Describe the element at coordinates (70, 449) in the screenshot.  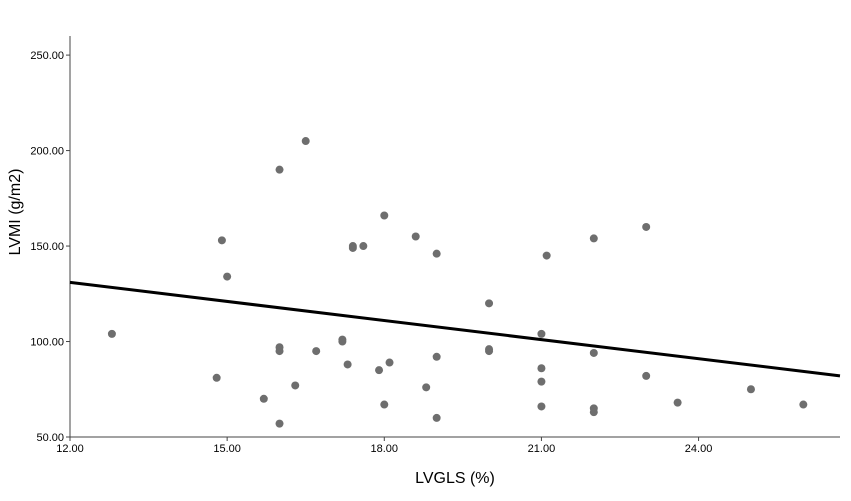
I see `x-tick-label: 12.00` at that location.